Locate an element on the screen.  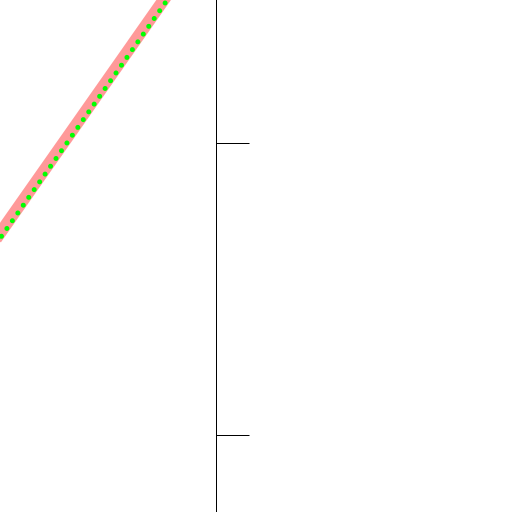
y-axis-ticks is located at coordinates (233, 289).